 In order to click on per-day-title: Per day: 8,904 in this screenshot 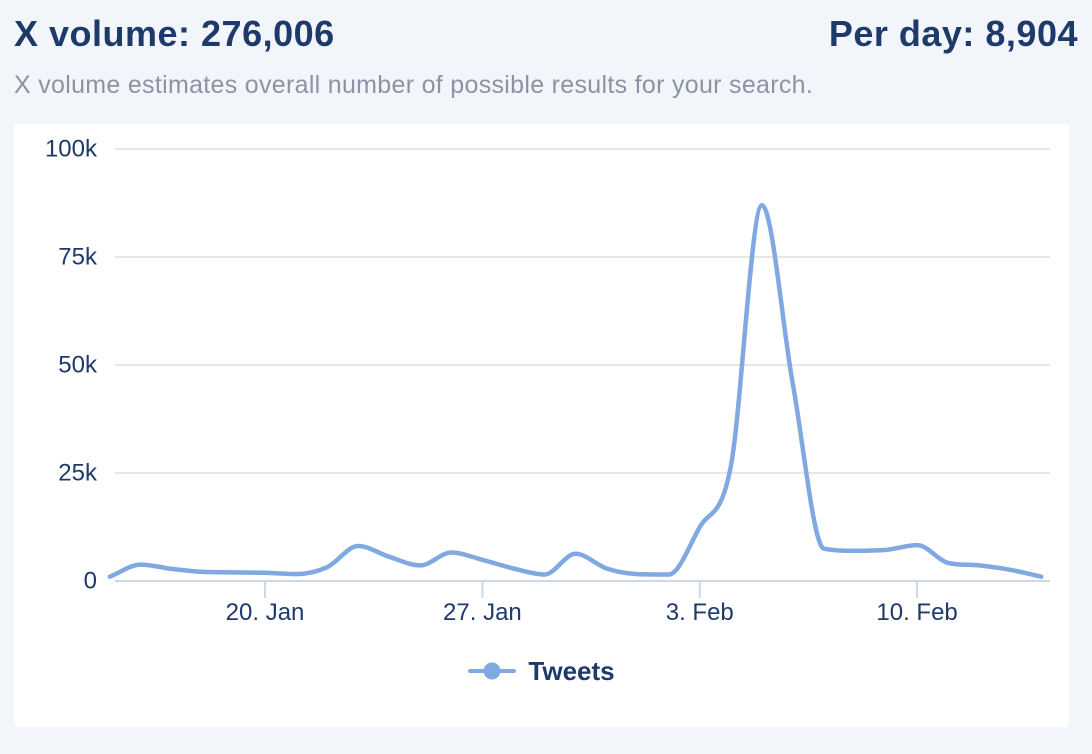, I will do `click(953, 33)`.